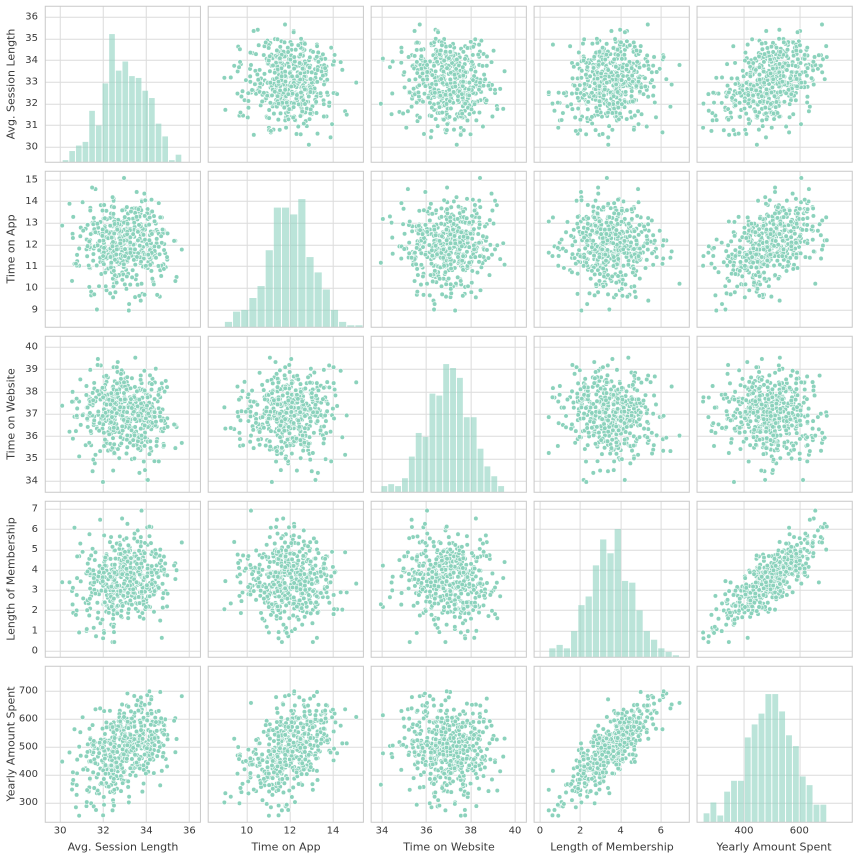 Image resolution: width=866 pixels, height=861 pixels. Describe the element at coordinates (286, 847) in the screenshot. I see `x-axis-label-time-on-app: Time on App` at that location.